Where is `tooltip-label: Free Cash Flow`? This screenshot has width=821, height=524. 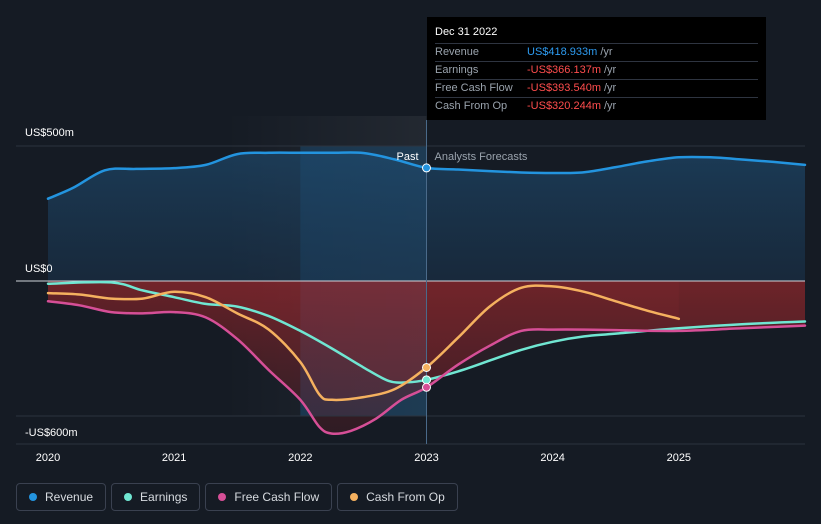 tooltip-label: Free Cash Flow is located at coordinates (474, 88).